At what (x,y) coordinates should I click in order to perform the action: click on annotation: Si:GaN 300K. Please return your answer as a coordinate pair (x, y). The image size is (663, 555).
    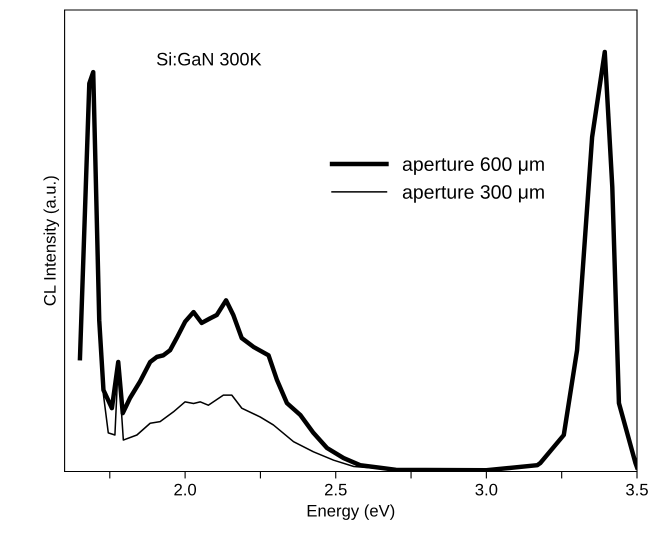
    Looking at the image, I should click on (209, 59).